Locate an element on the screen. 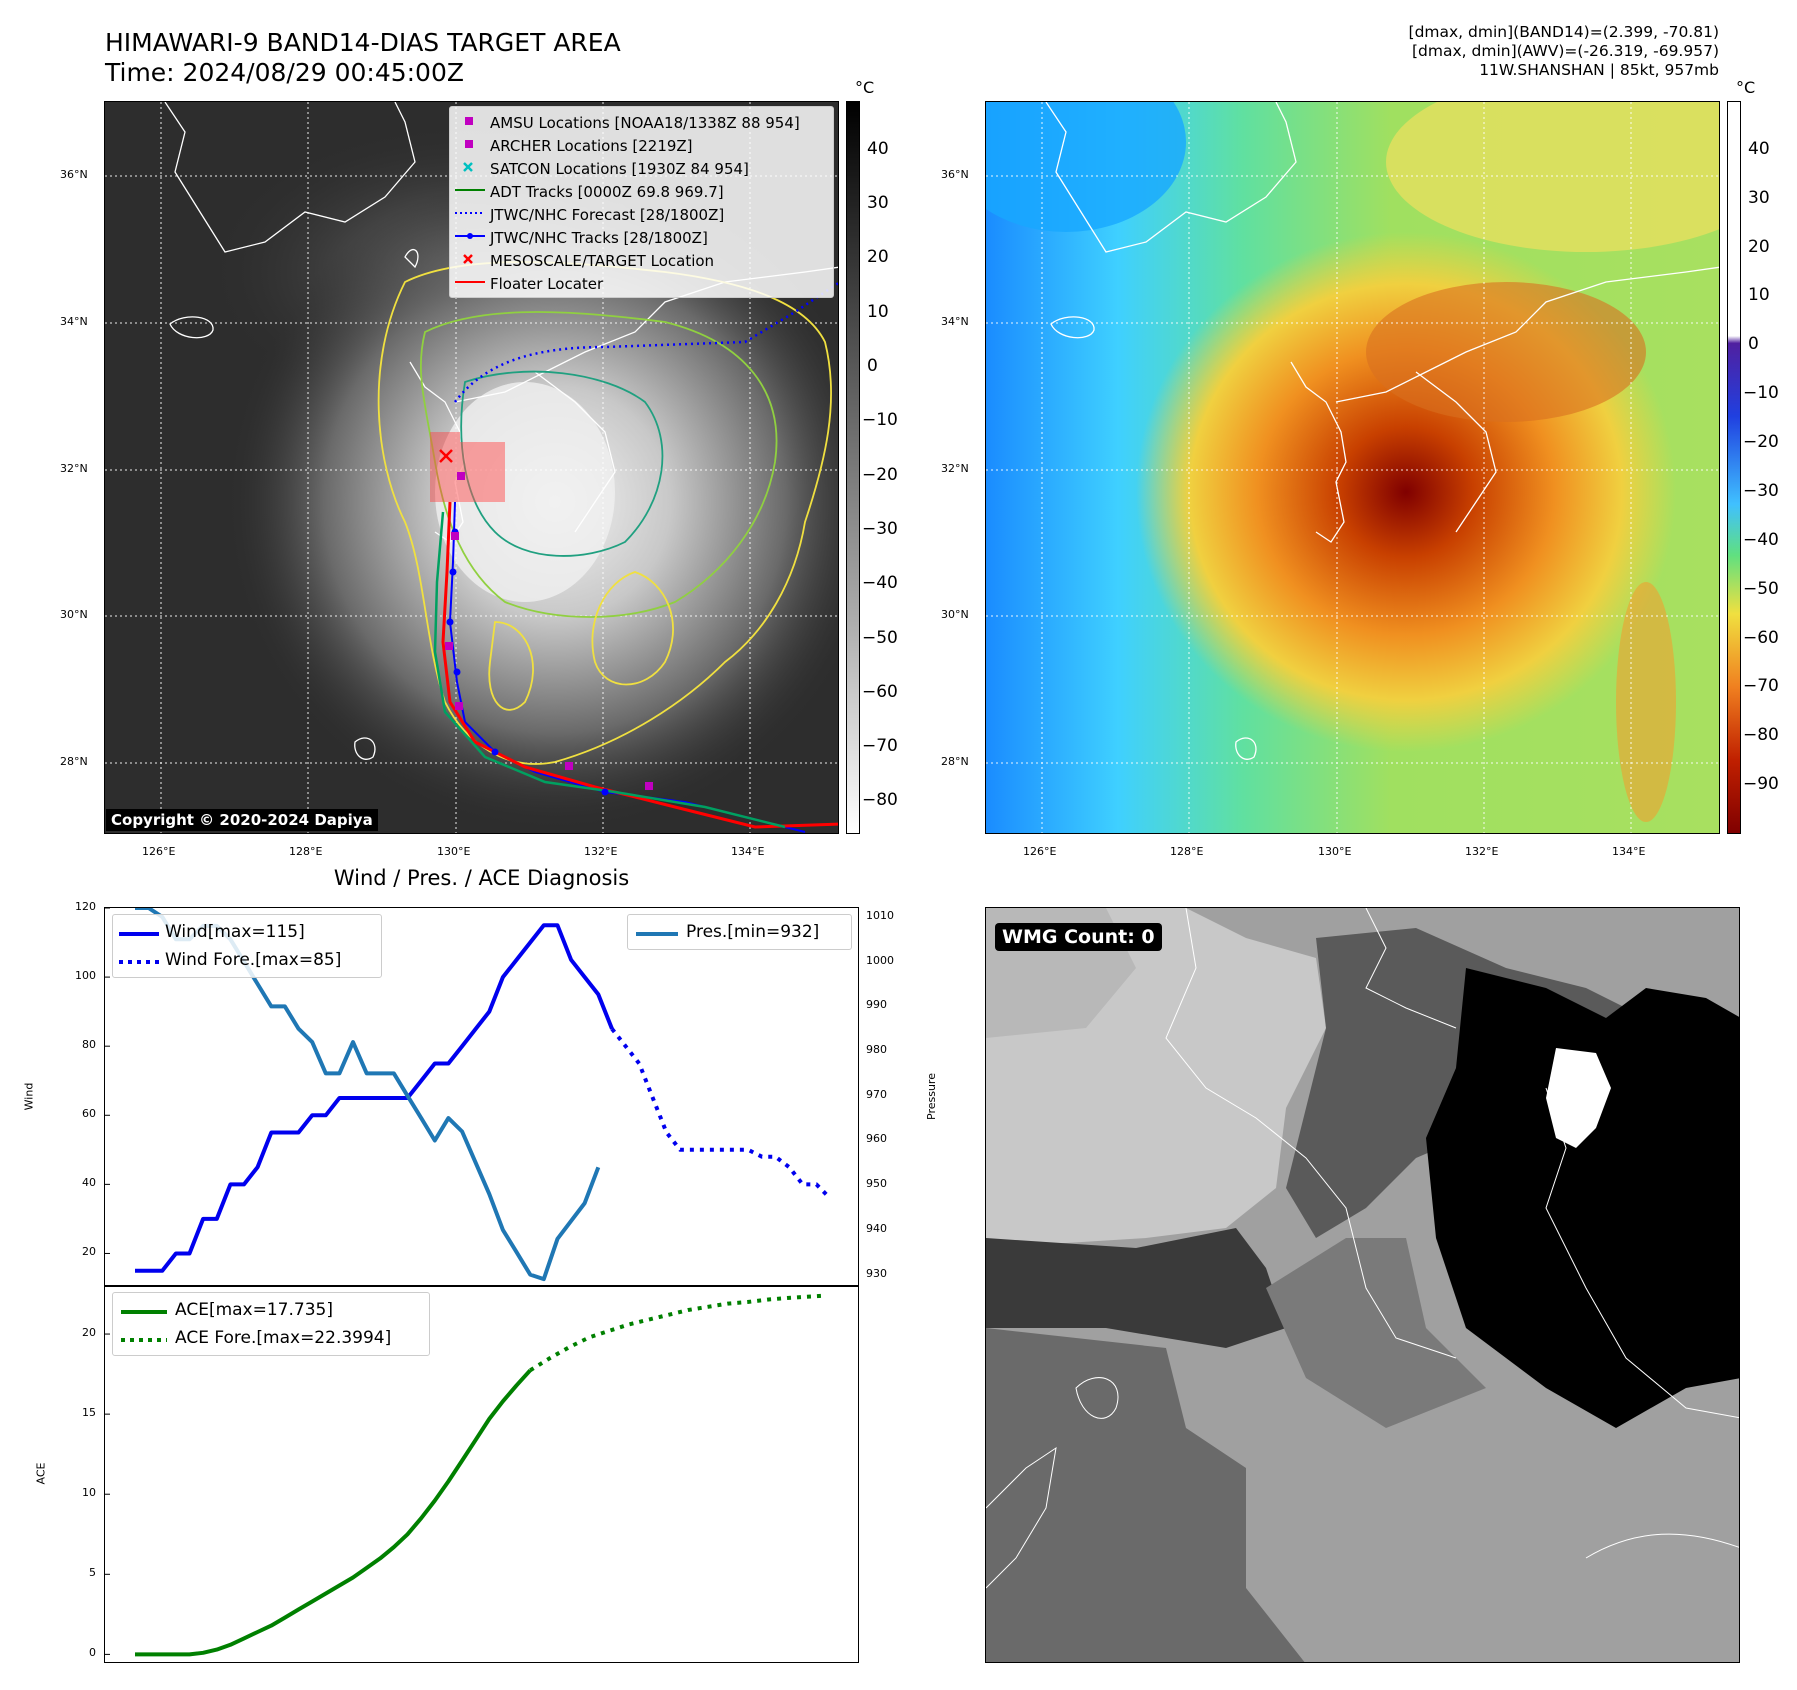 The image size is (1797, 1690). wind-legend-swatch is located at coordinates (139, 934).